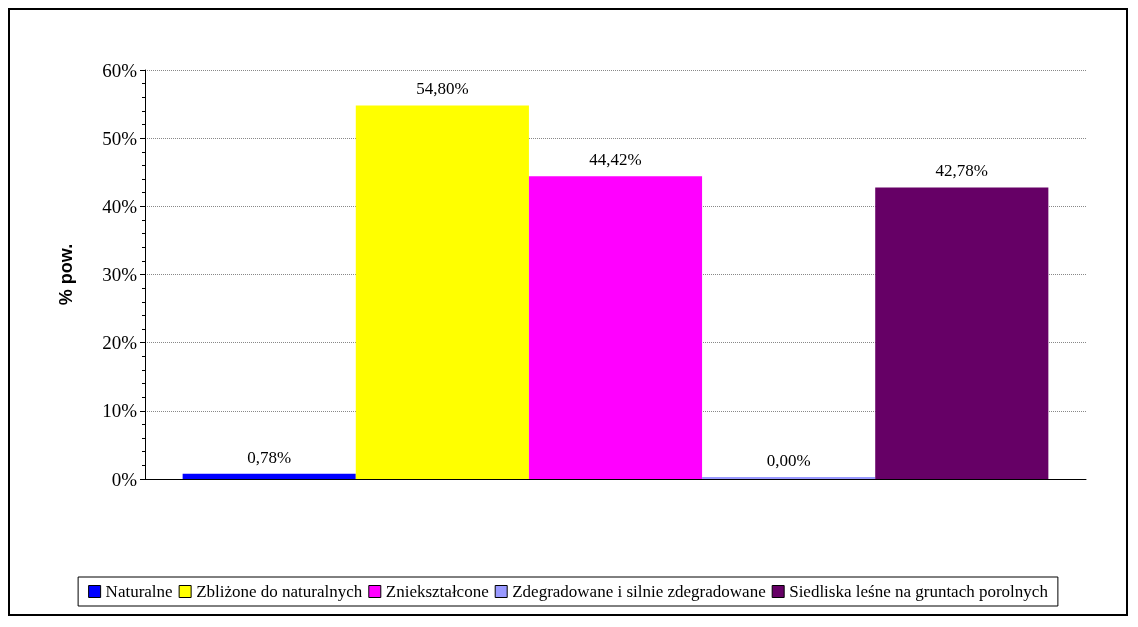 The width and height of the screenshot is (1138, 627). What do you see at coordinates (442, 89) in the screenshot?
I see `data-label: 54,80%` at bounding box center [442, 89].